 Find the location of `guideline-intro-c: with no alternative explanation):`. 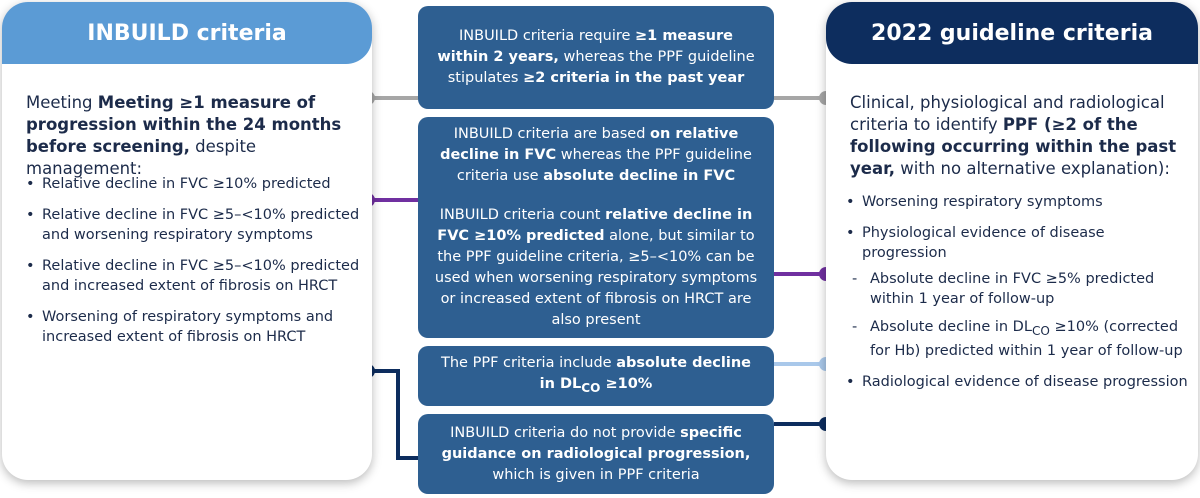

guideline-intro-c: with no alternative explanation): is located at coordinates (1032, 168).